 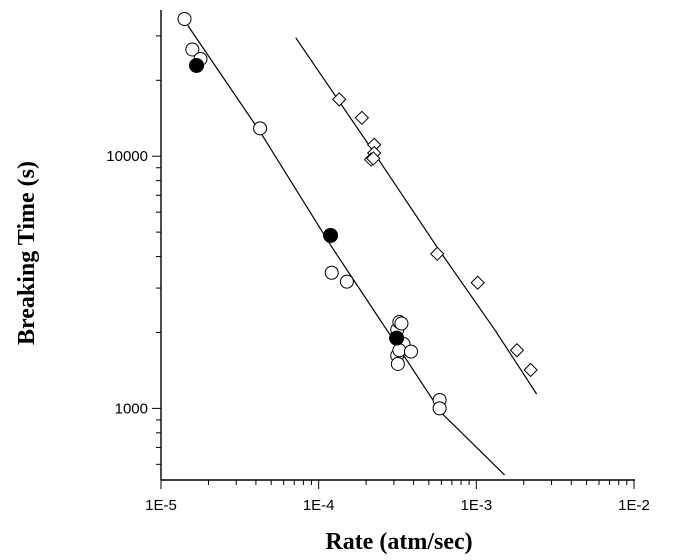 What do you see at coordinates (398, 542) in the screenshot?
I see `x-axis-title: Rate (atm/sec)` at bounding box center [398, 542].